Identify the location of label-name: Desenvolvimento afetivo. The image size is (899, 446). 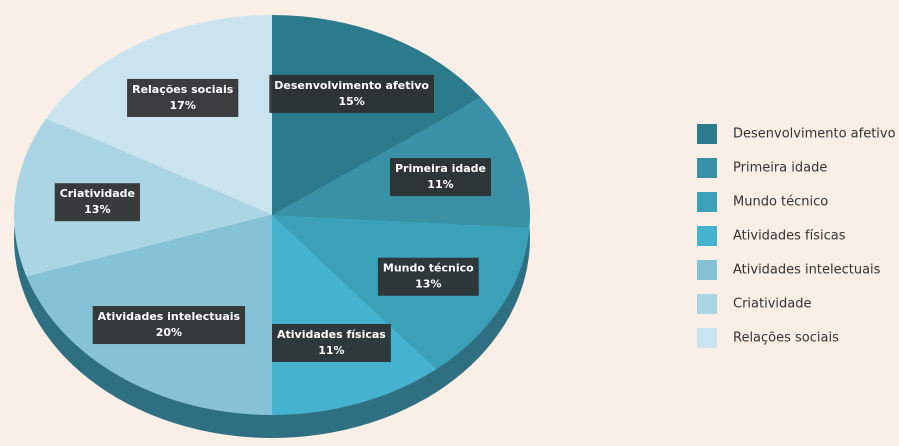
(351, 85).